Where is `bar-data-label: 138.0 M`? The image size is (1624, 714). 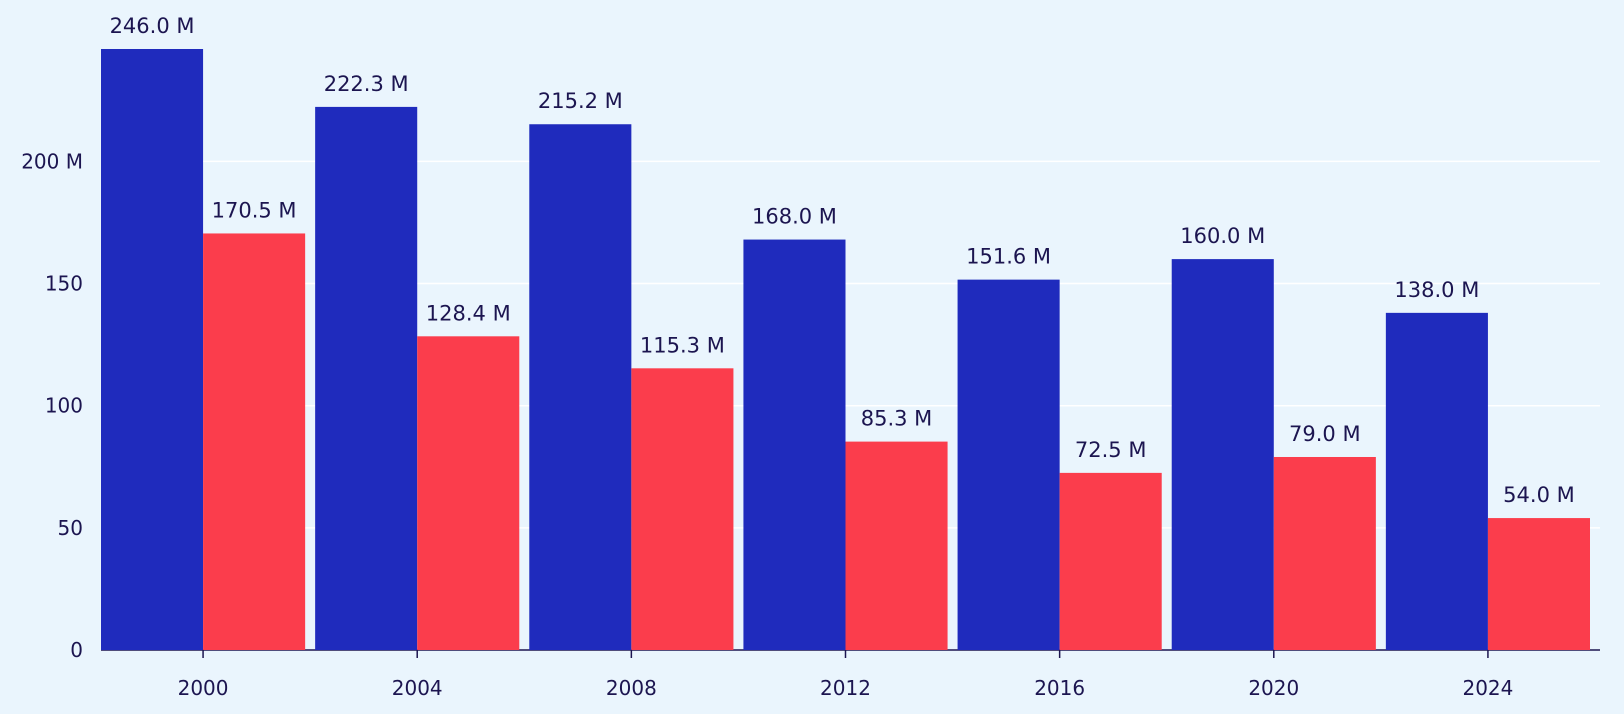 bar-data-label: 138.0 M is located at coordinates (1436, 290).